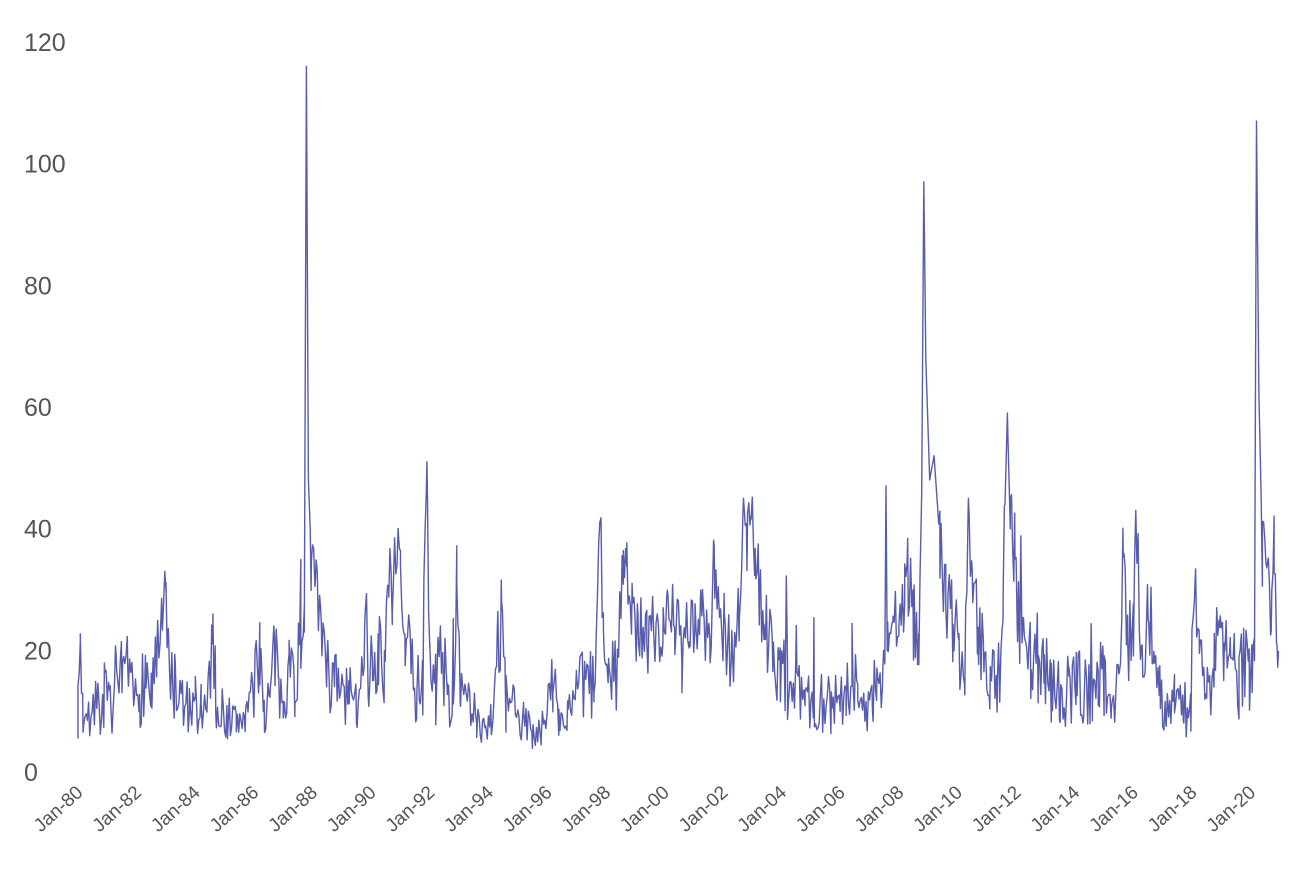 This screenshot has height=873, width=1293. I want to click on x-tick-label: Jan-98, so click(586, 809).